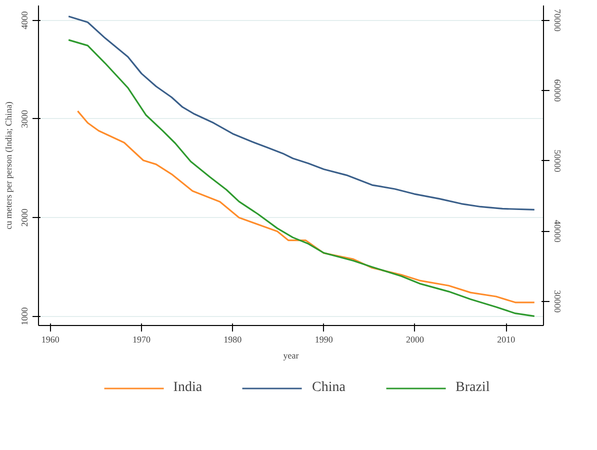  What do you see at coordinates (25, 316) in the screenshot?
I see `y-tick-label: 1000` at bounding box center [25, 316].